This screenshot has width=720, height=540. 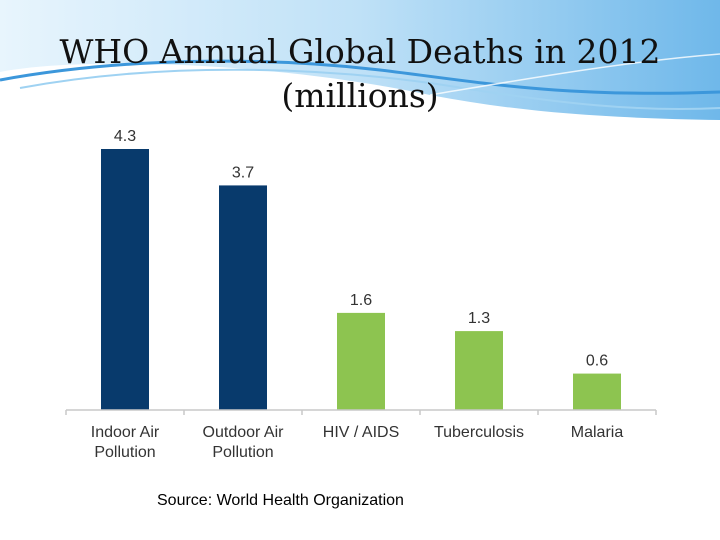 I want to click on category-label-2-line-1: Outdoor Air, so click(x=244, y=432).